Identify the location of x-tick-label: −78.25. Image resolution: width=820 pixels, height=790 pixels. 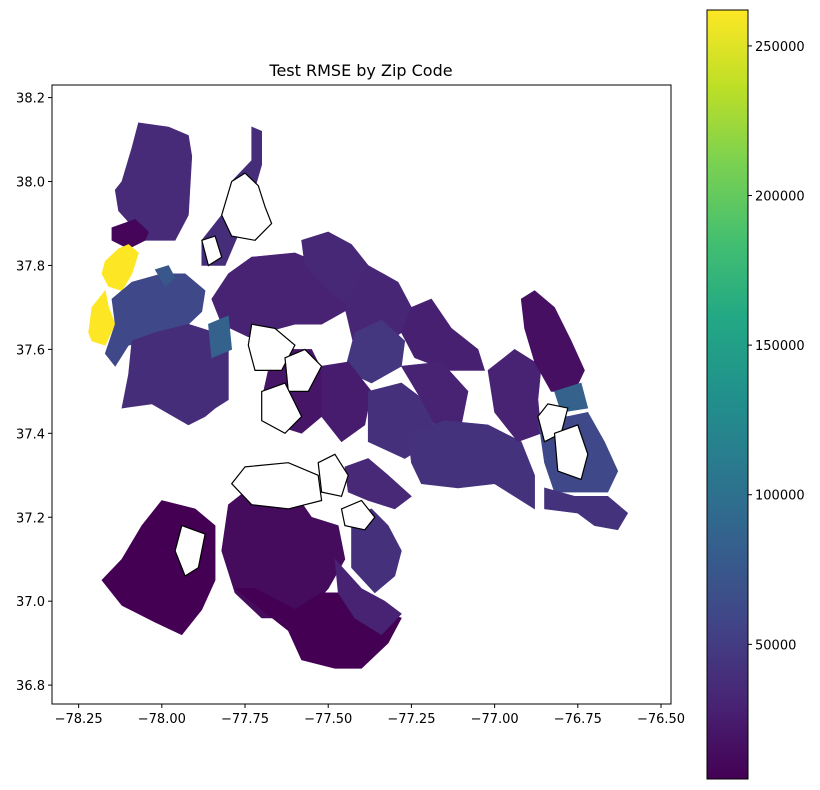
(79, 719).